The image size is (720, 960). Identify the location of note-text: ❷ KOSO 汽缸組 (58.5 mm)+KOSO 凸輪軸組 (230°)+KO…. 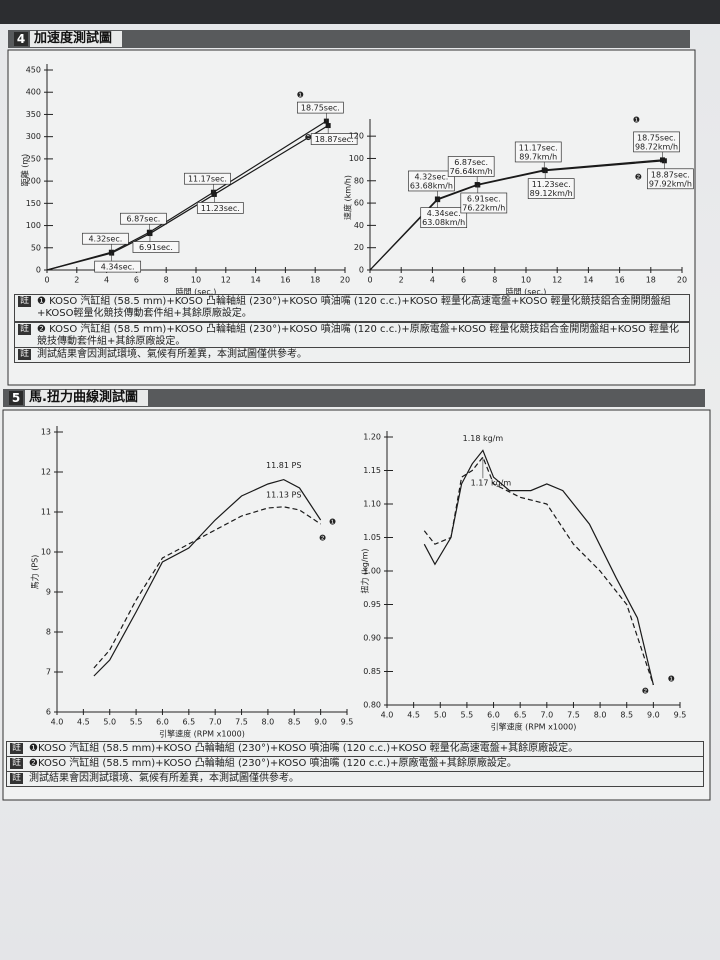
(358, 335).